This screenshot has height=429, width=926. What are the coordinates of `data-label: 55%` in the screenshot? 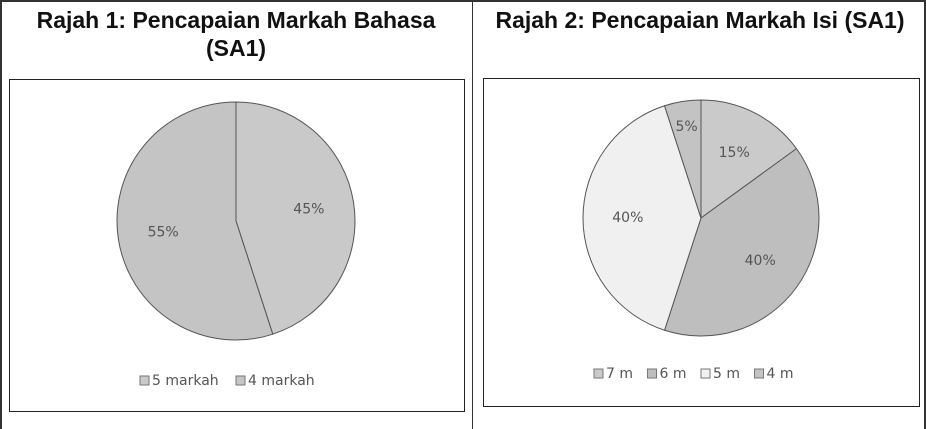 It's located at (163, 233).